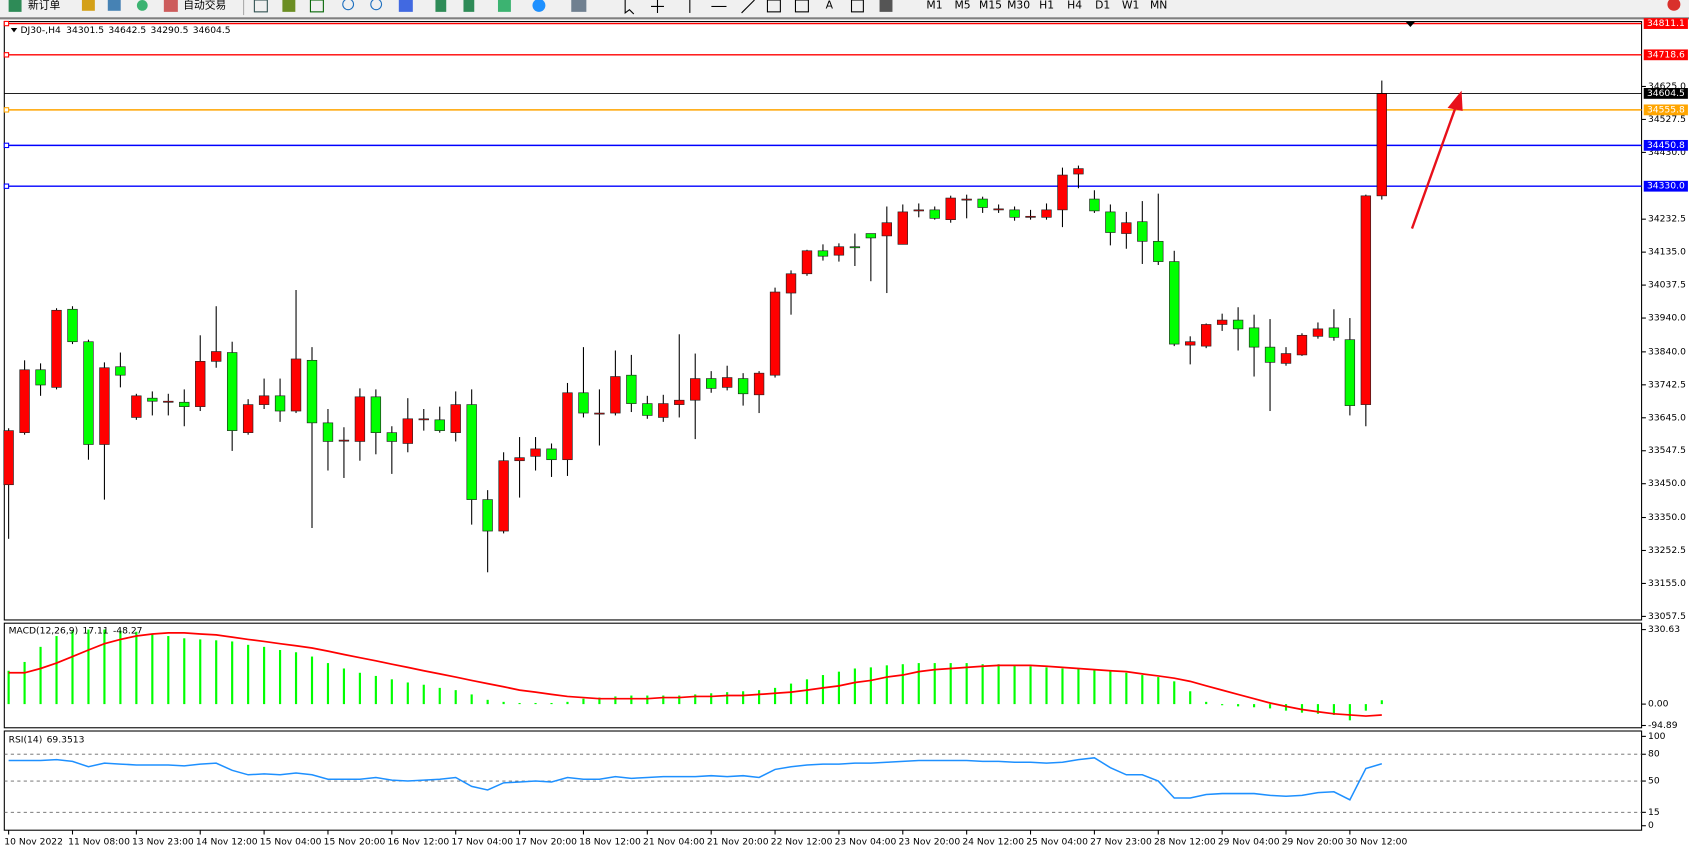 This screenshot has width=1689, height=855. I want to click on y-tick-label: 33155.0, so click(1667, 583).